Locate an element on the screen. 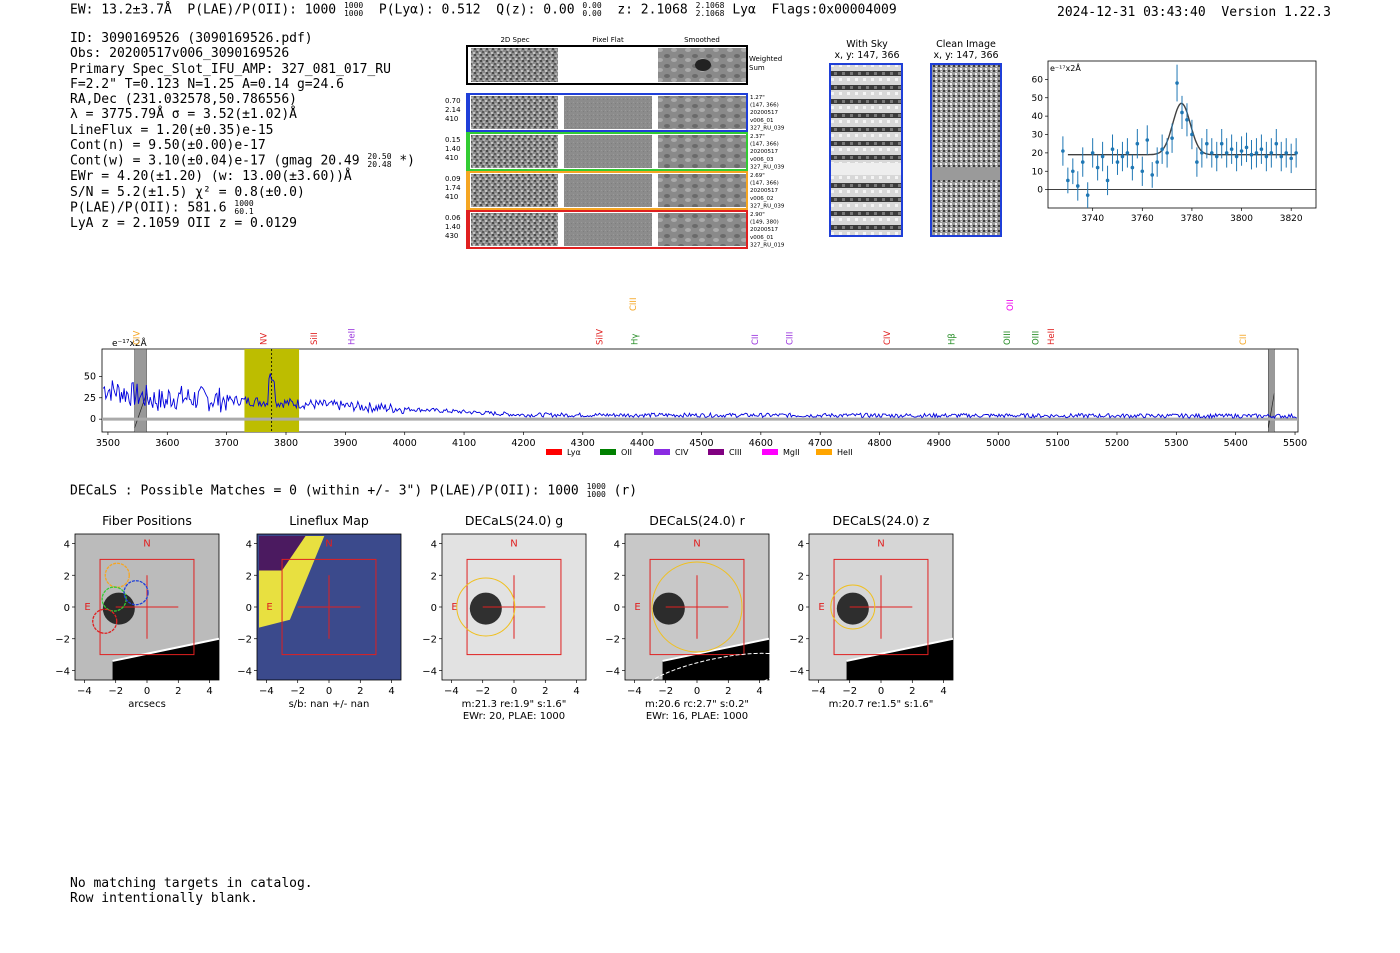  fit-xtick-label: 3780 is located at coordinates (1191, 219).